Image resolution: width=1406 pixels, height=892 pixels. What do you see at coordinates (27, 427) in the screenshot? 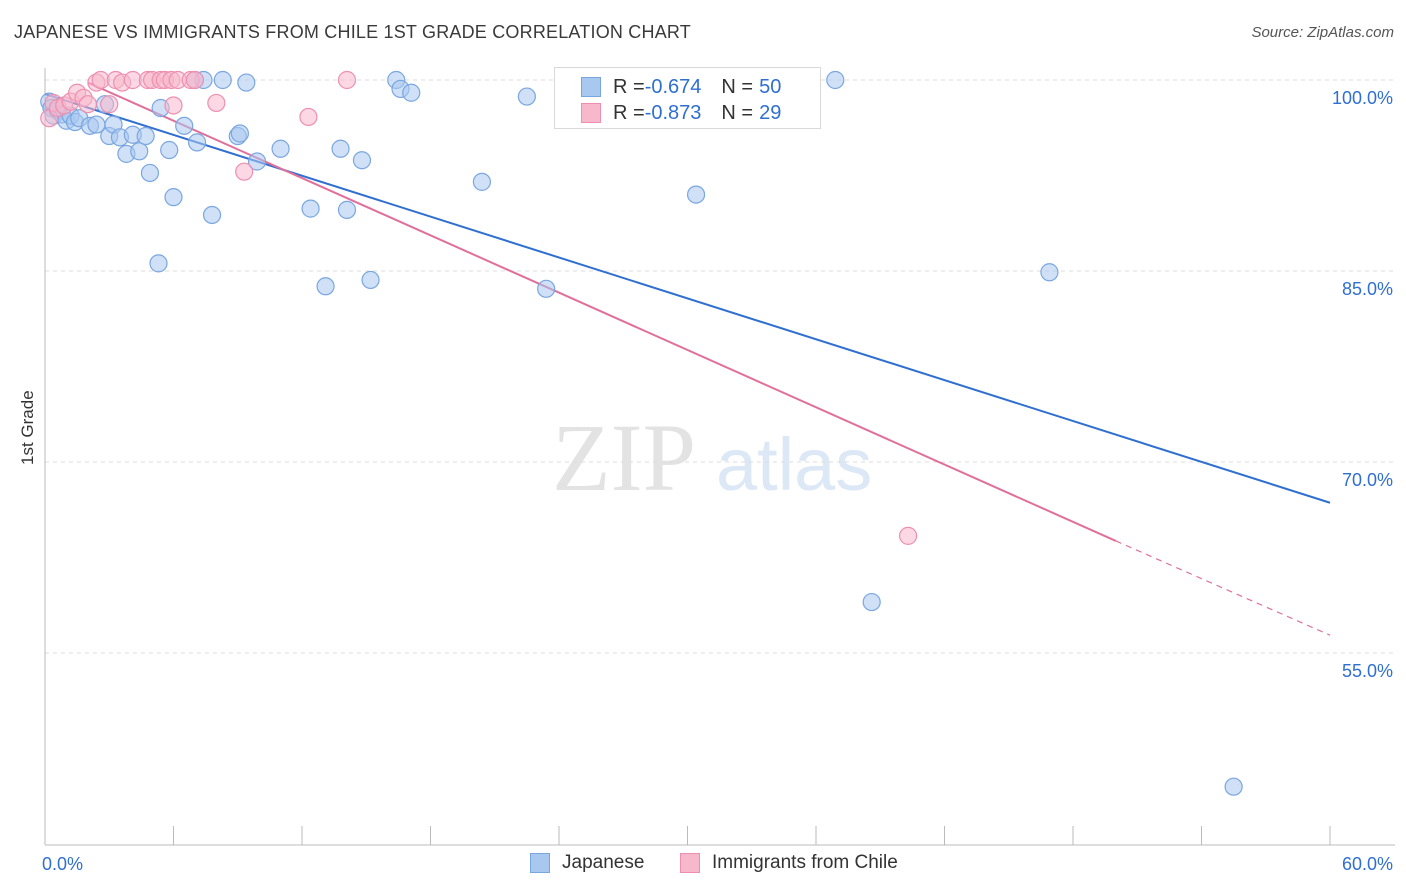
I see `y-axis-label: 1st Grade` at bounding box center [27, 427].